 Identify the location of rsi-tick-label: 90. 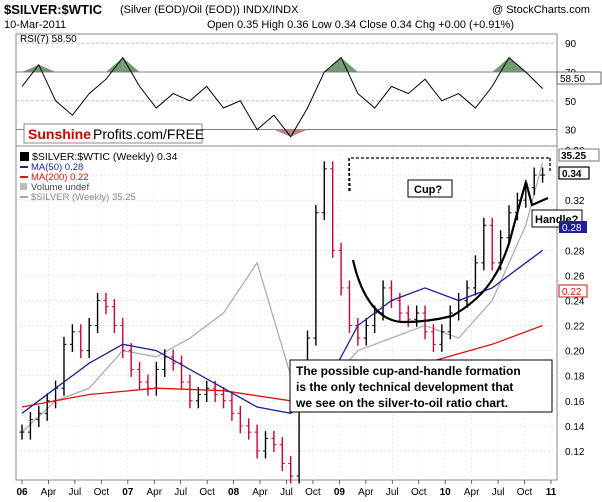
(571, 44).